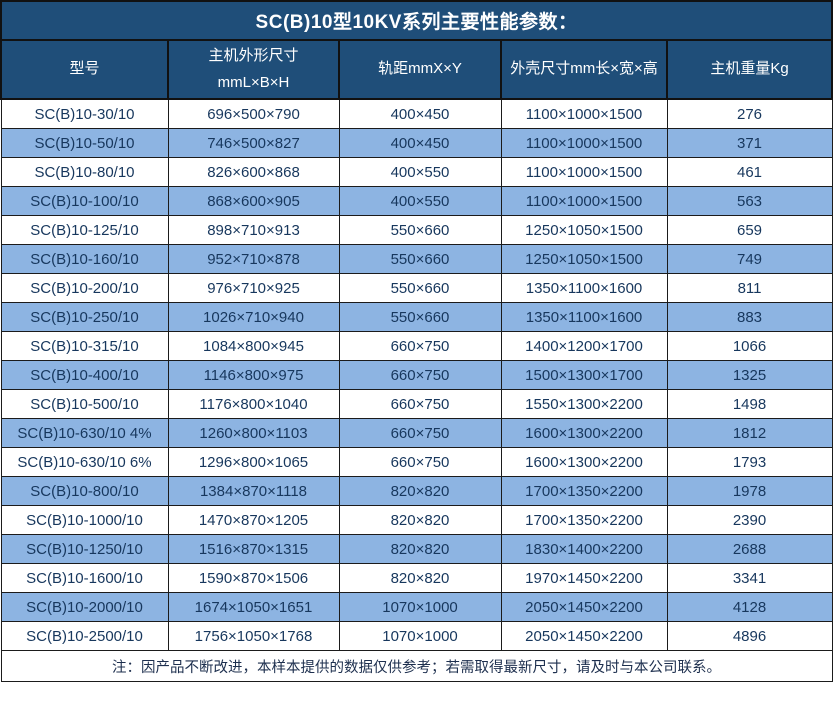  Describe the element at coordinates (749, 288) in the screenshot. I see `cell-unit-weight: 811` at that location.